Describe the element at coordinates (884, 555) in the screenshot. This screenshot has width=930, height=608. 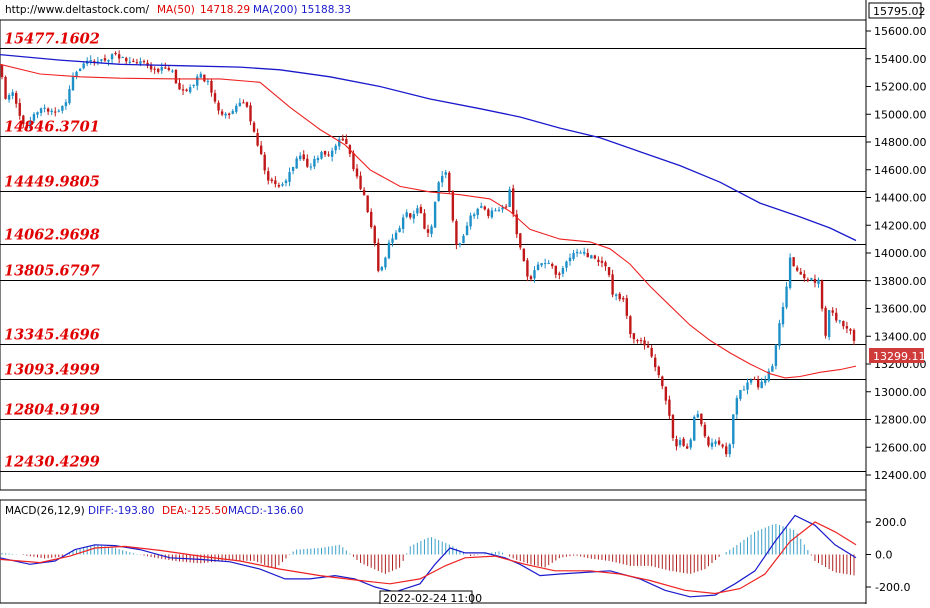
I see `macd-tick-label: 0.0` at that location.